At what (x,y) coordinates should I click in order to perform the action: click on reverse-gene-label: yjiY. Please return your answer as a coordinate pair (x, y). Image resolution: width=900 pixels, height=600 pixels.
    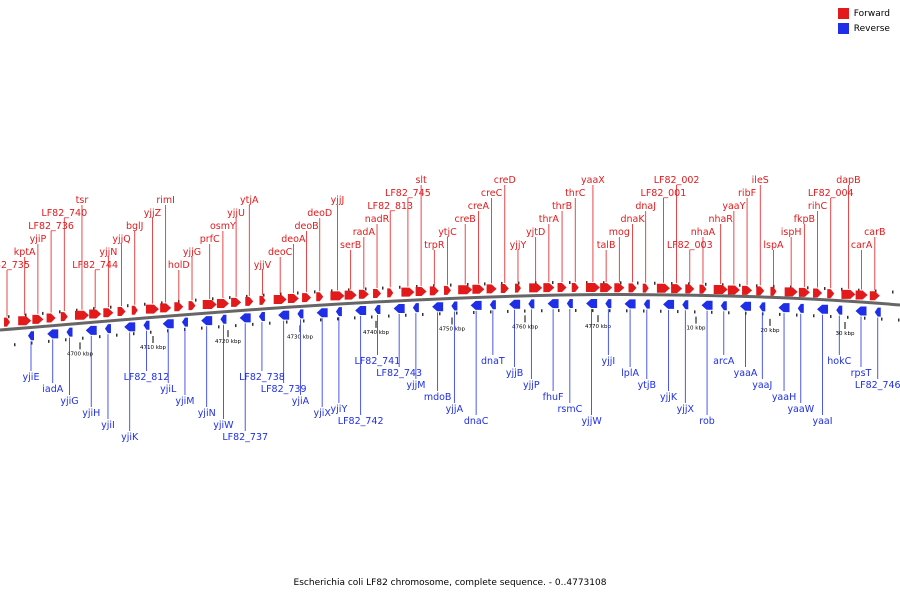
    Looking at the image, I should click on (339, 409).